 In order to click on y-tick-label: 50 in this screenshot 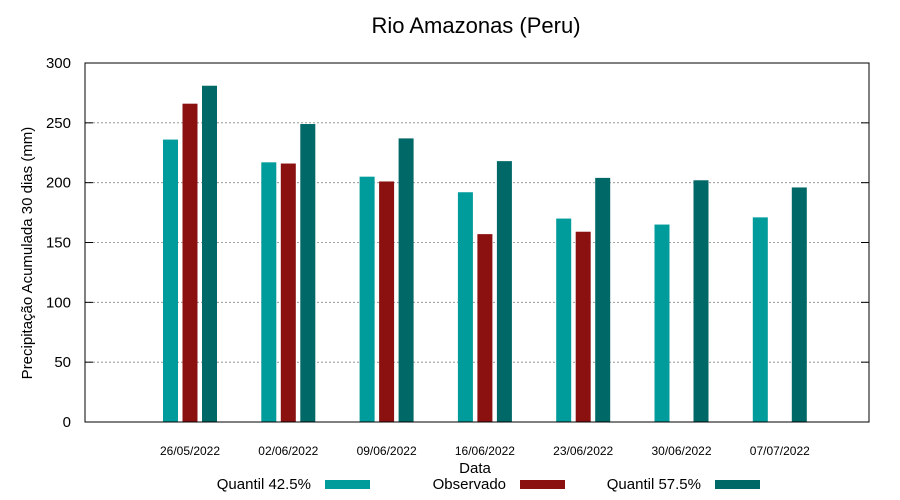, I will do `click(62, 362)`.